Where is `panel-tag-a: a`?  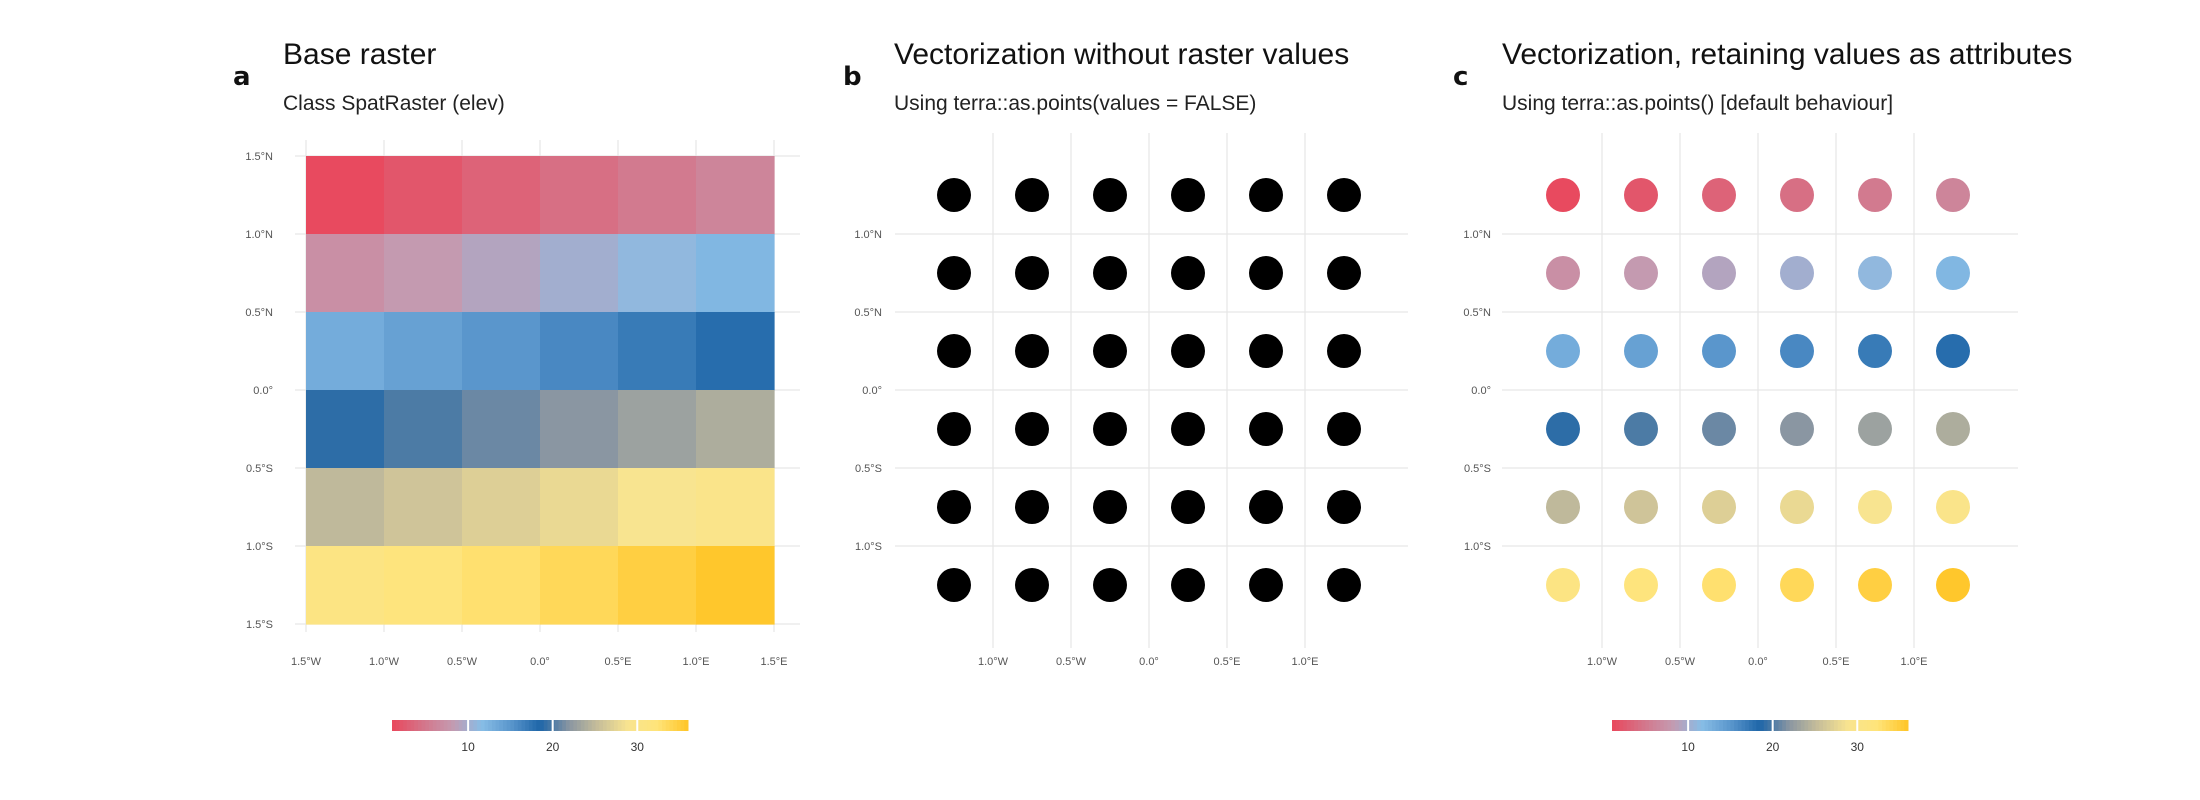
panel-tag-a: a is located at coordinates (242, 77).